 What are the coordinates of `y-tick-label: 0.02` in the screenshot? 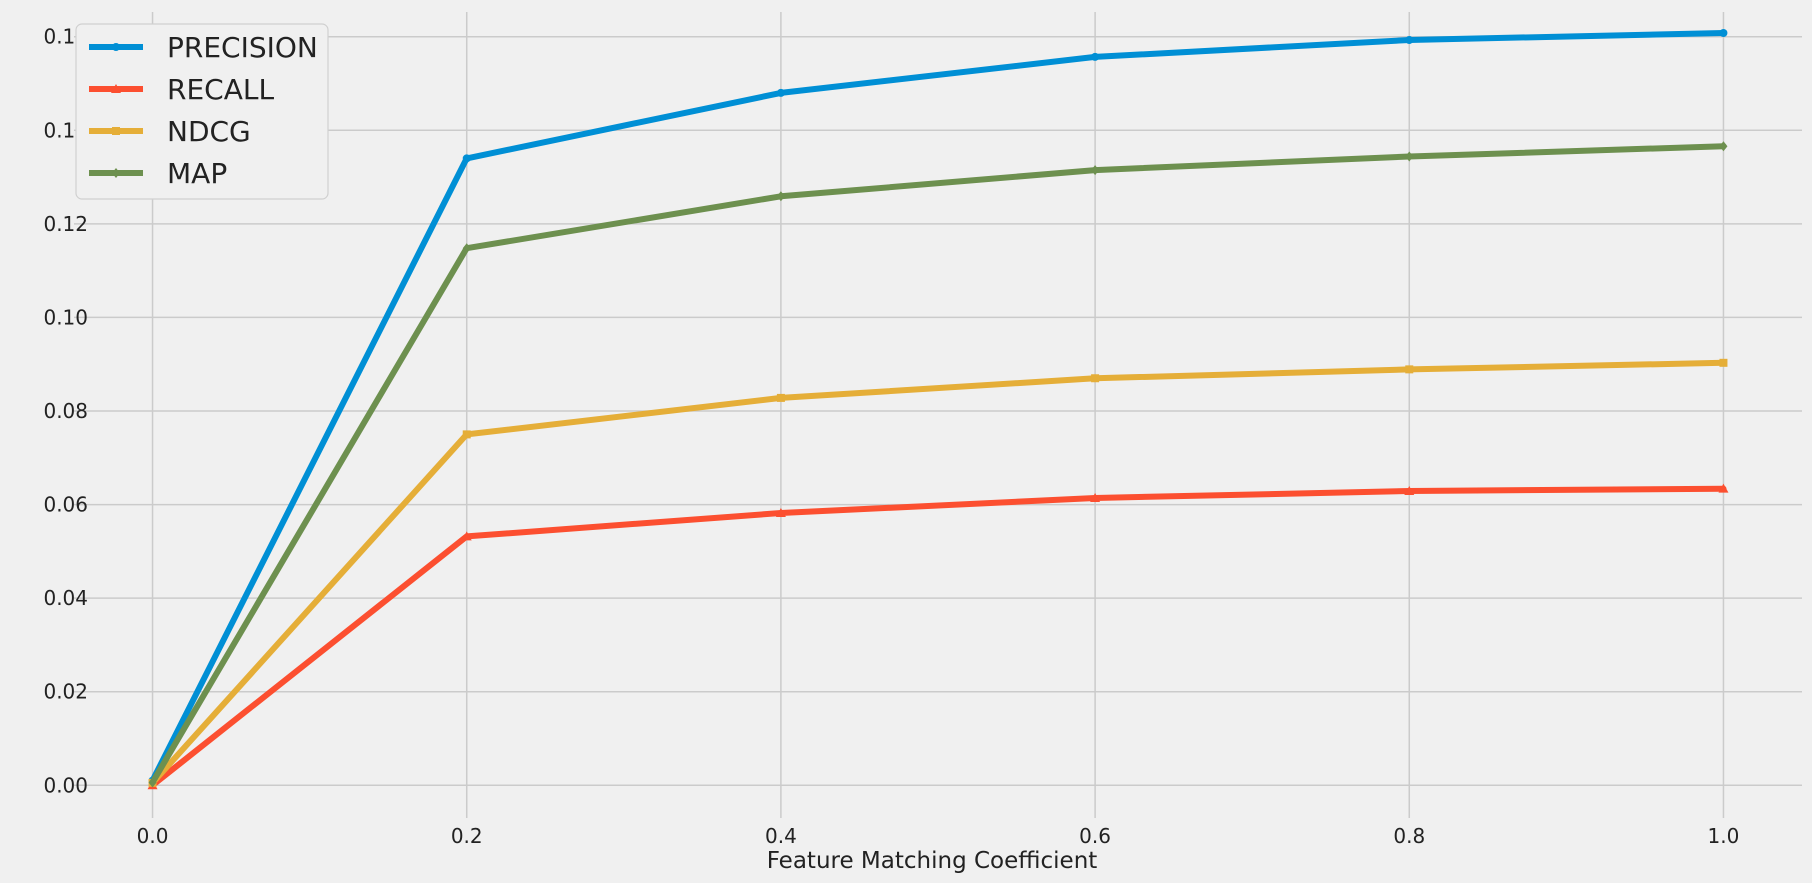 It's located at (65, 692).